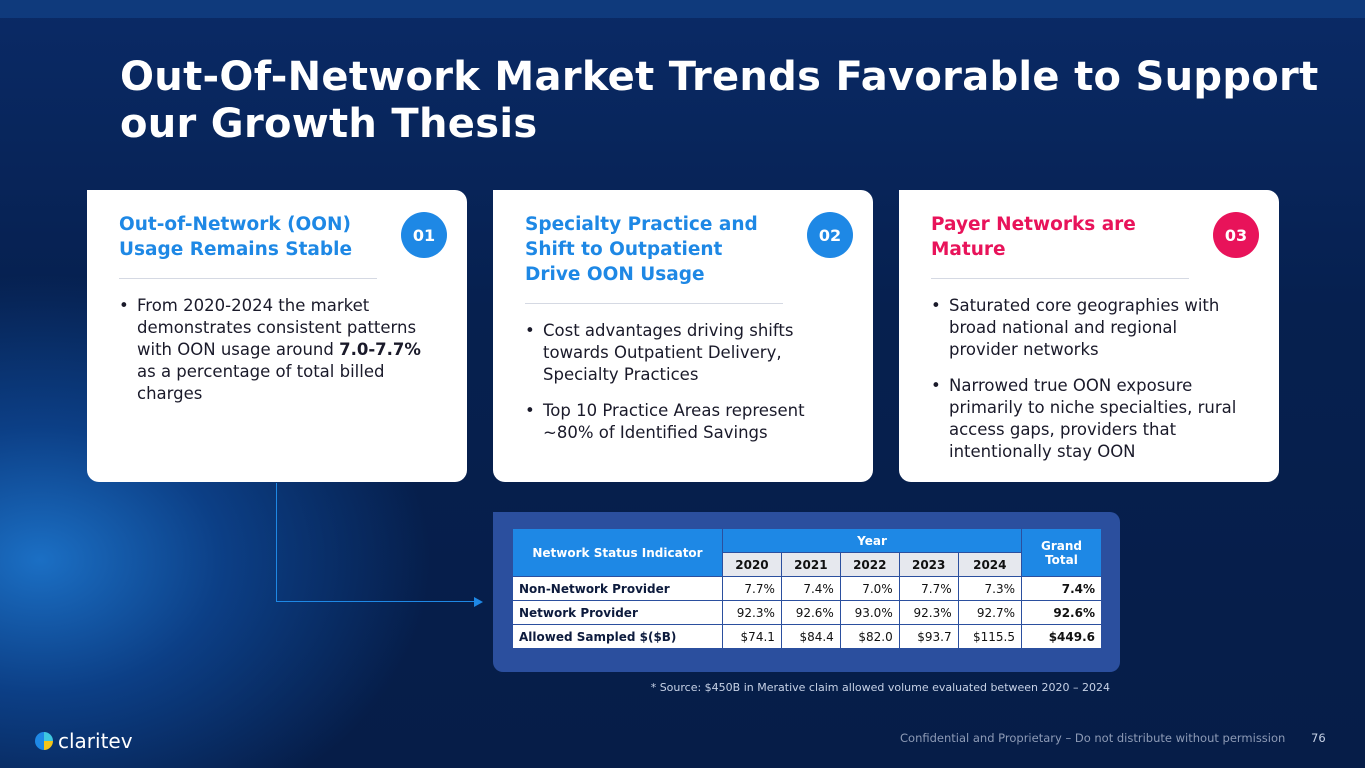 The image size is (1365, 768). What do you see at coordinates (990, 588) in the screenshot?
I see `cell: 7.3%` at bounding box center [990, 588].